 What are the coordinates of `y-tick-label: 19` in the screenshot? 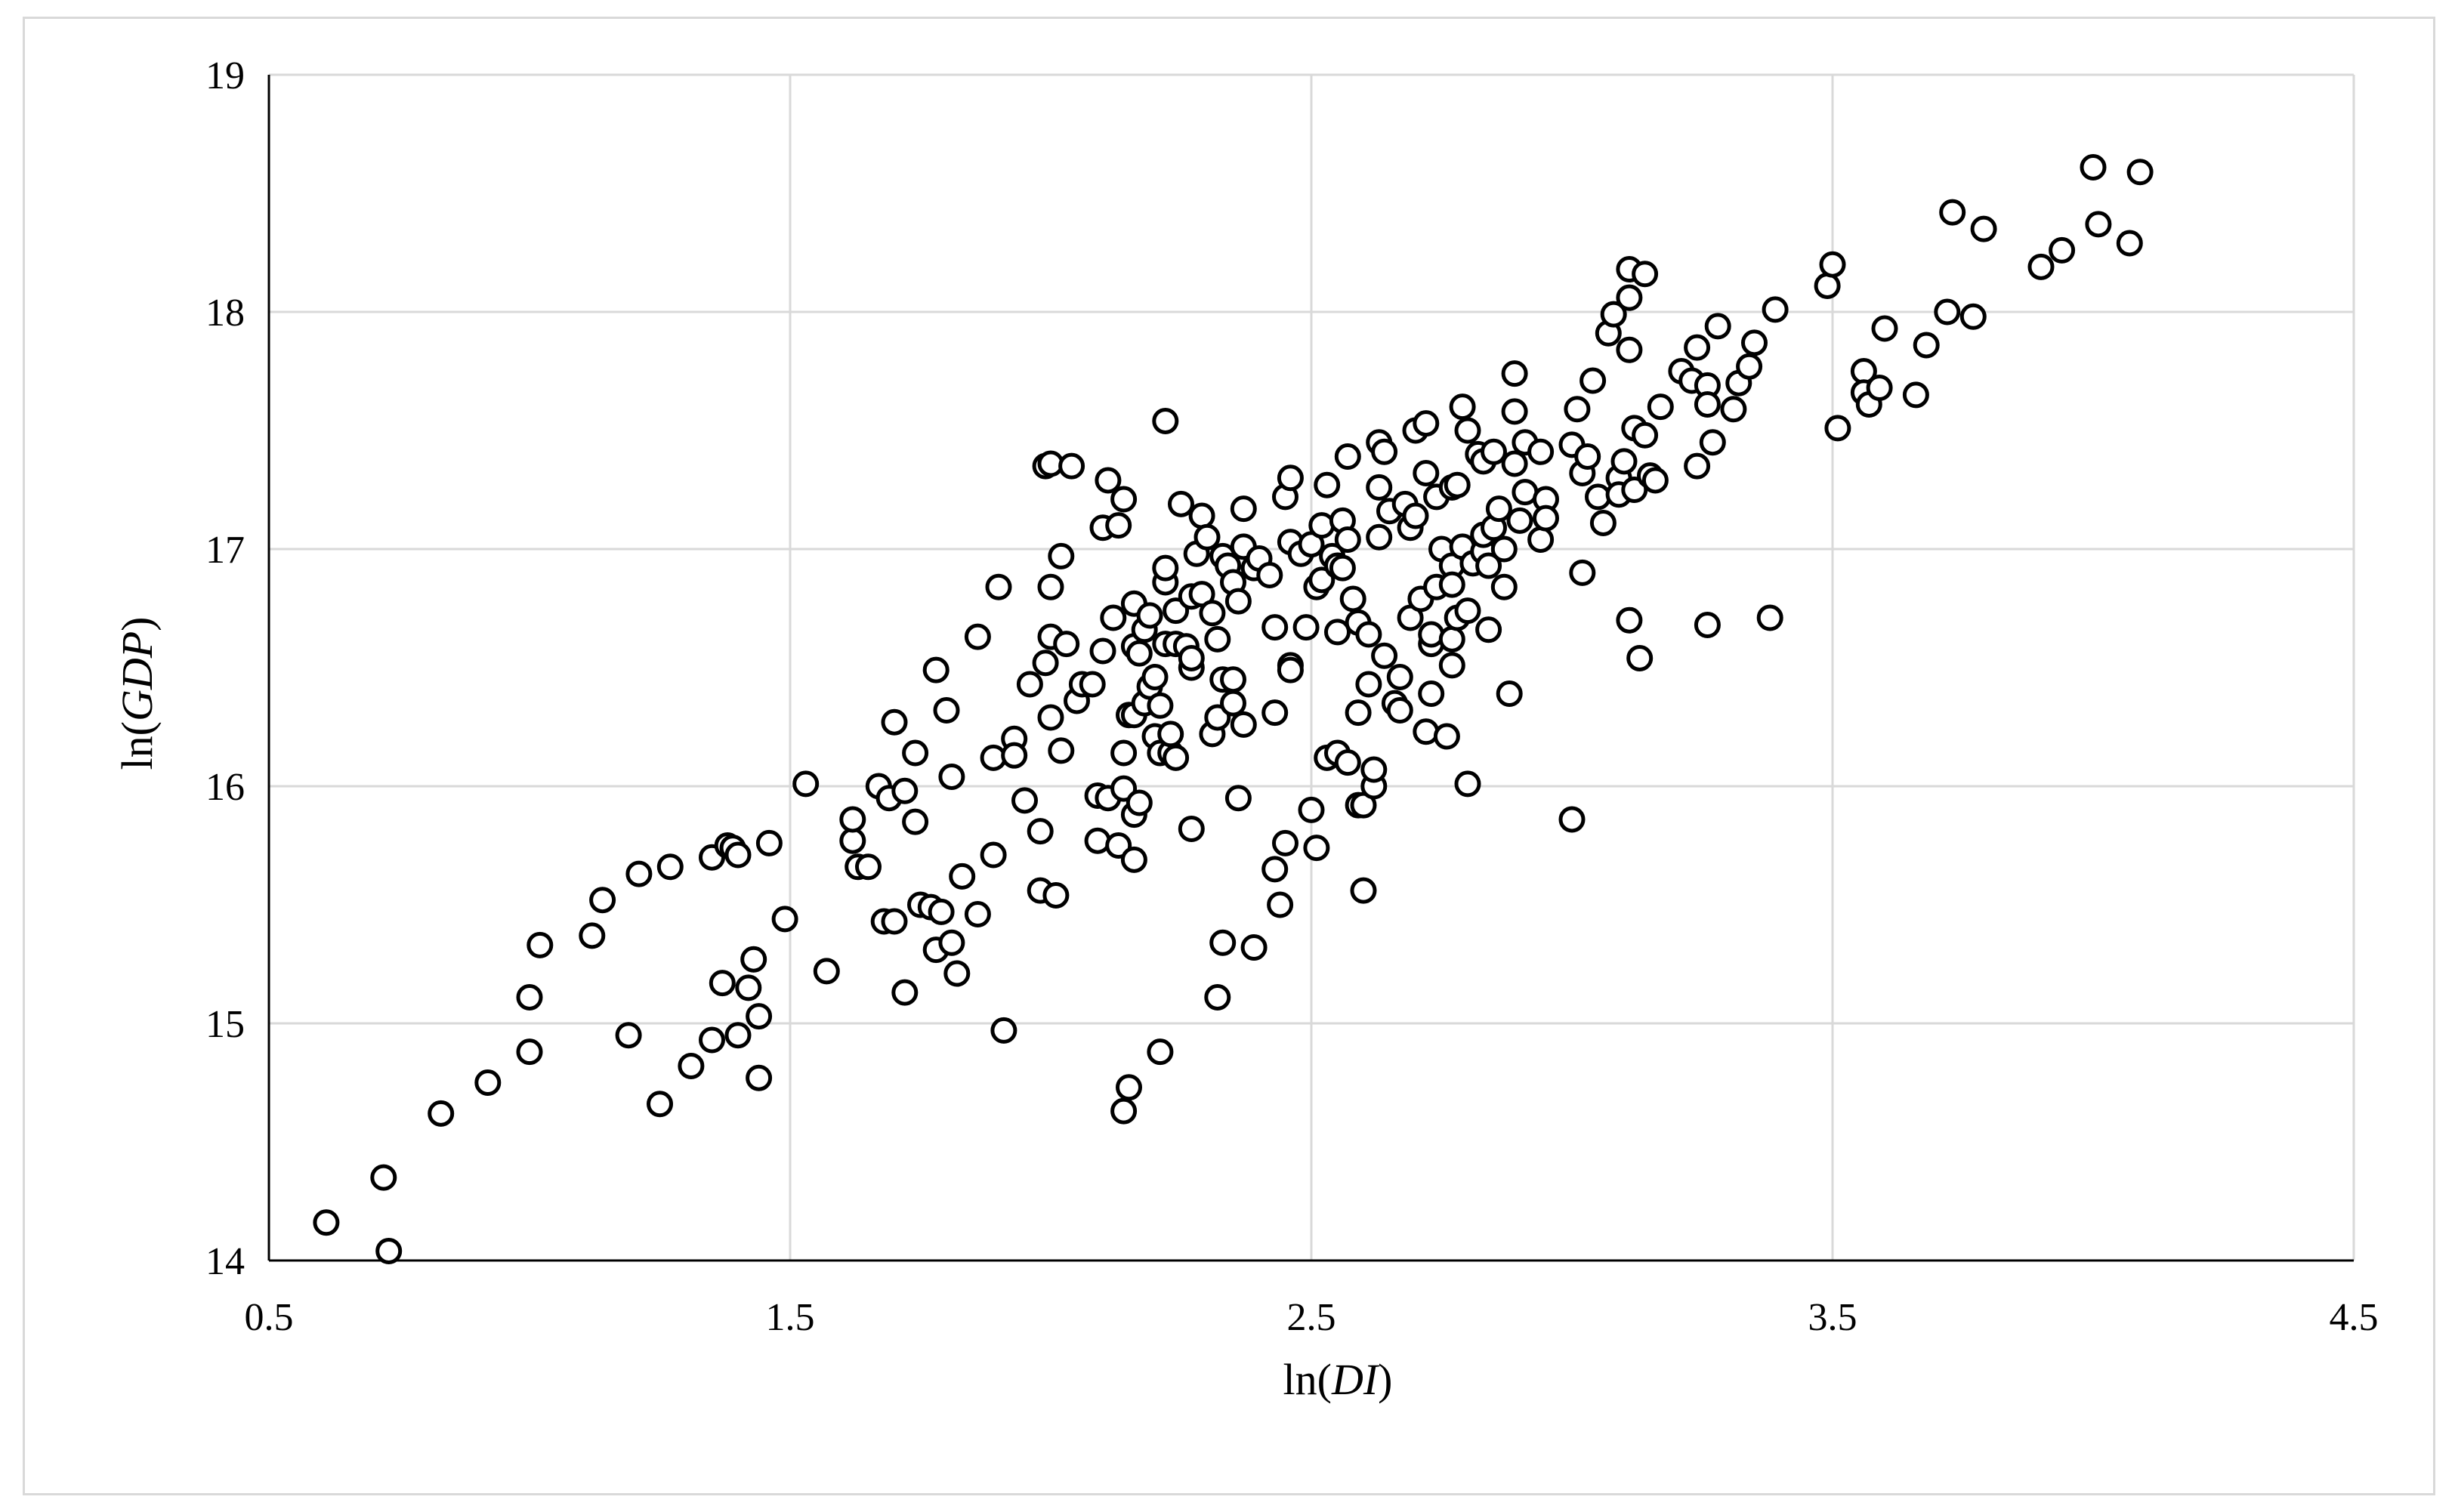 It's located at (225, 75).